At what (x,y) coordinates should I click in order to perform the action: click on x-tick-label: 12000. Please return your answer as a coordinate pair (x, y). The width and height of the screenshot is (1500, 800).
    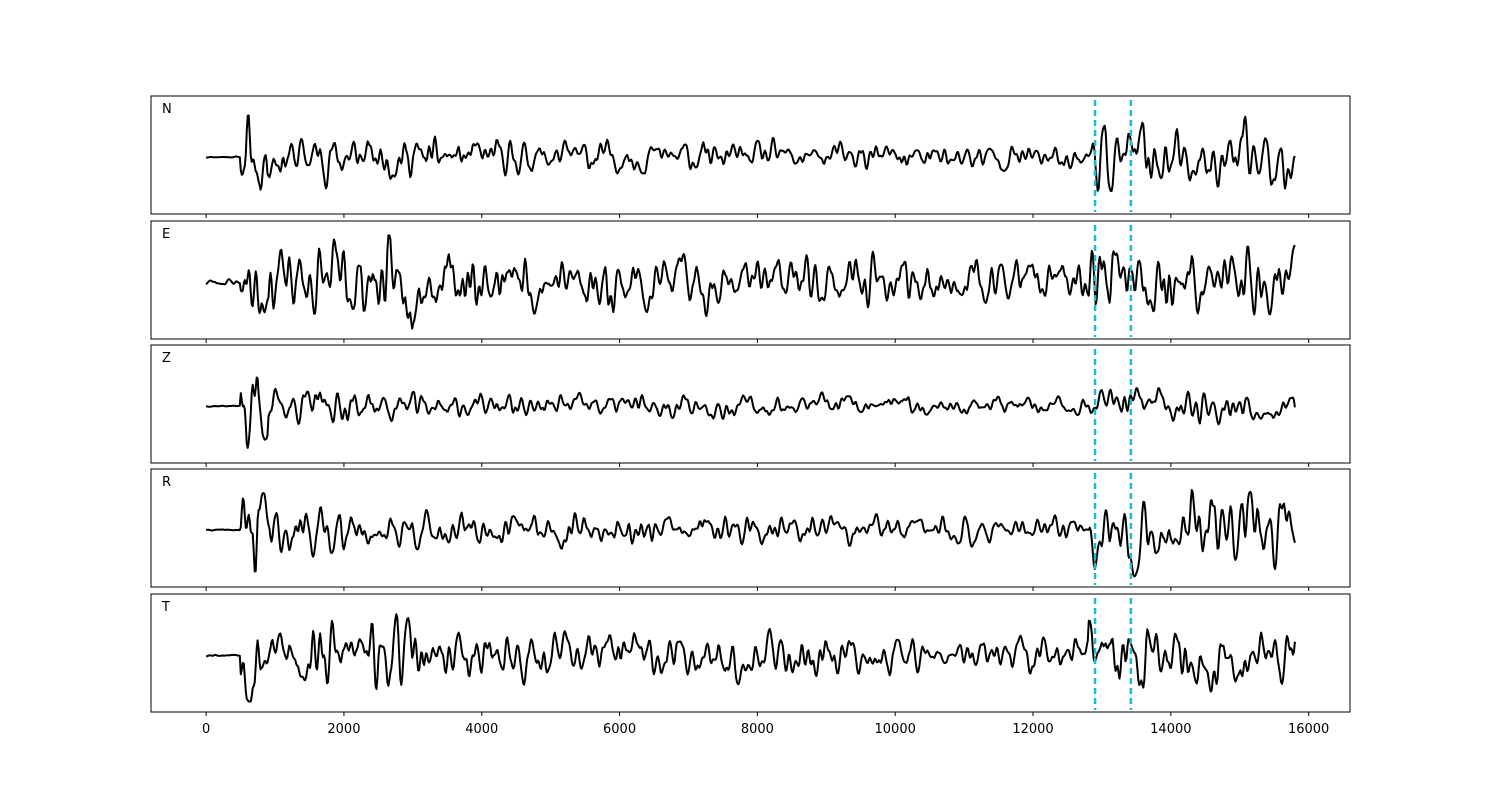
    Looking at the image, I should click on (1032, 729).